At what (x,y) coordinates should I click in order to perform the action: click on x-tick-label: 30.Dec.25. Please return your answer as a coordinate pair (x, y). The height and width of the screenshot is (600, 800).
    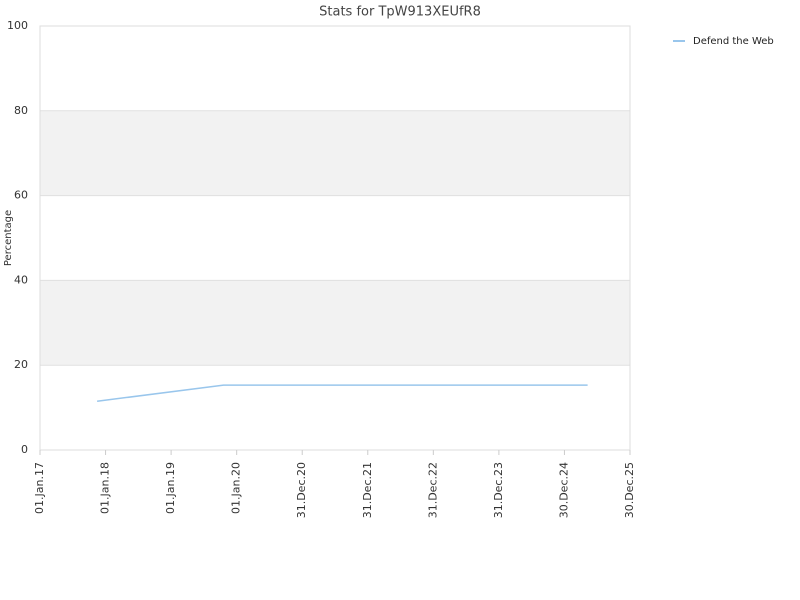
    Looking at the image, I should click on (629, 490).